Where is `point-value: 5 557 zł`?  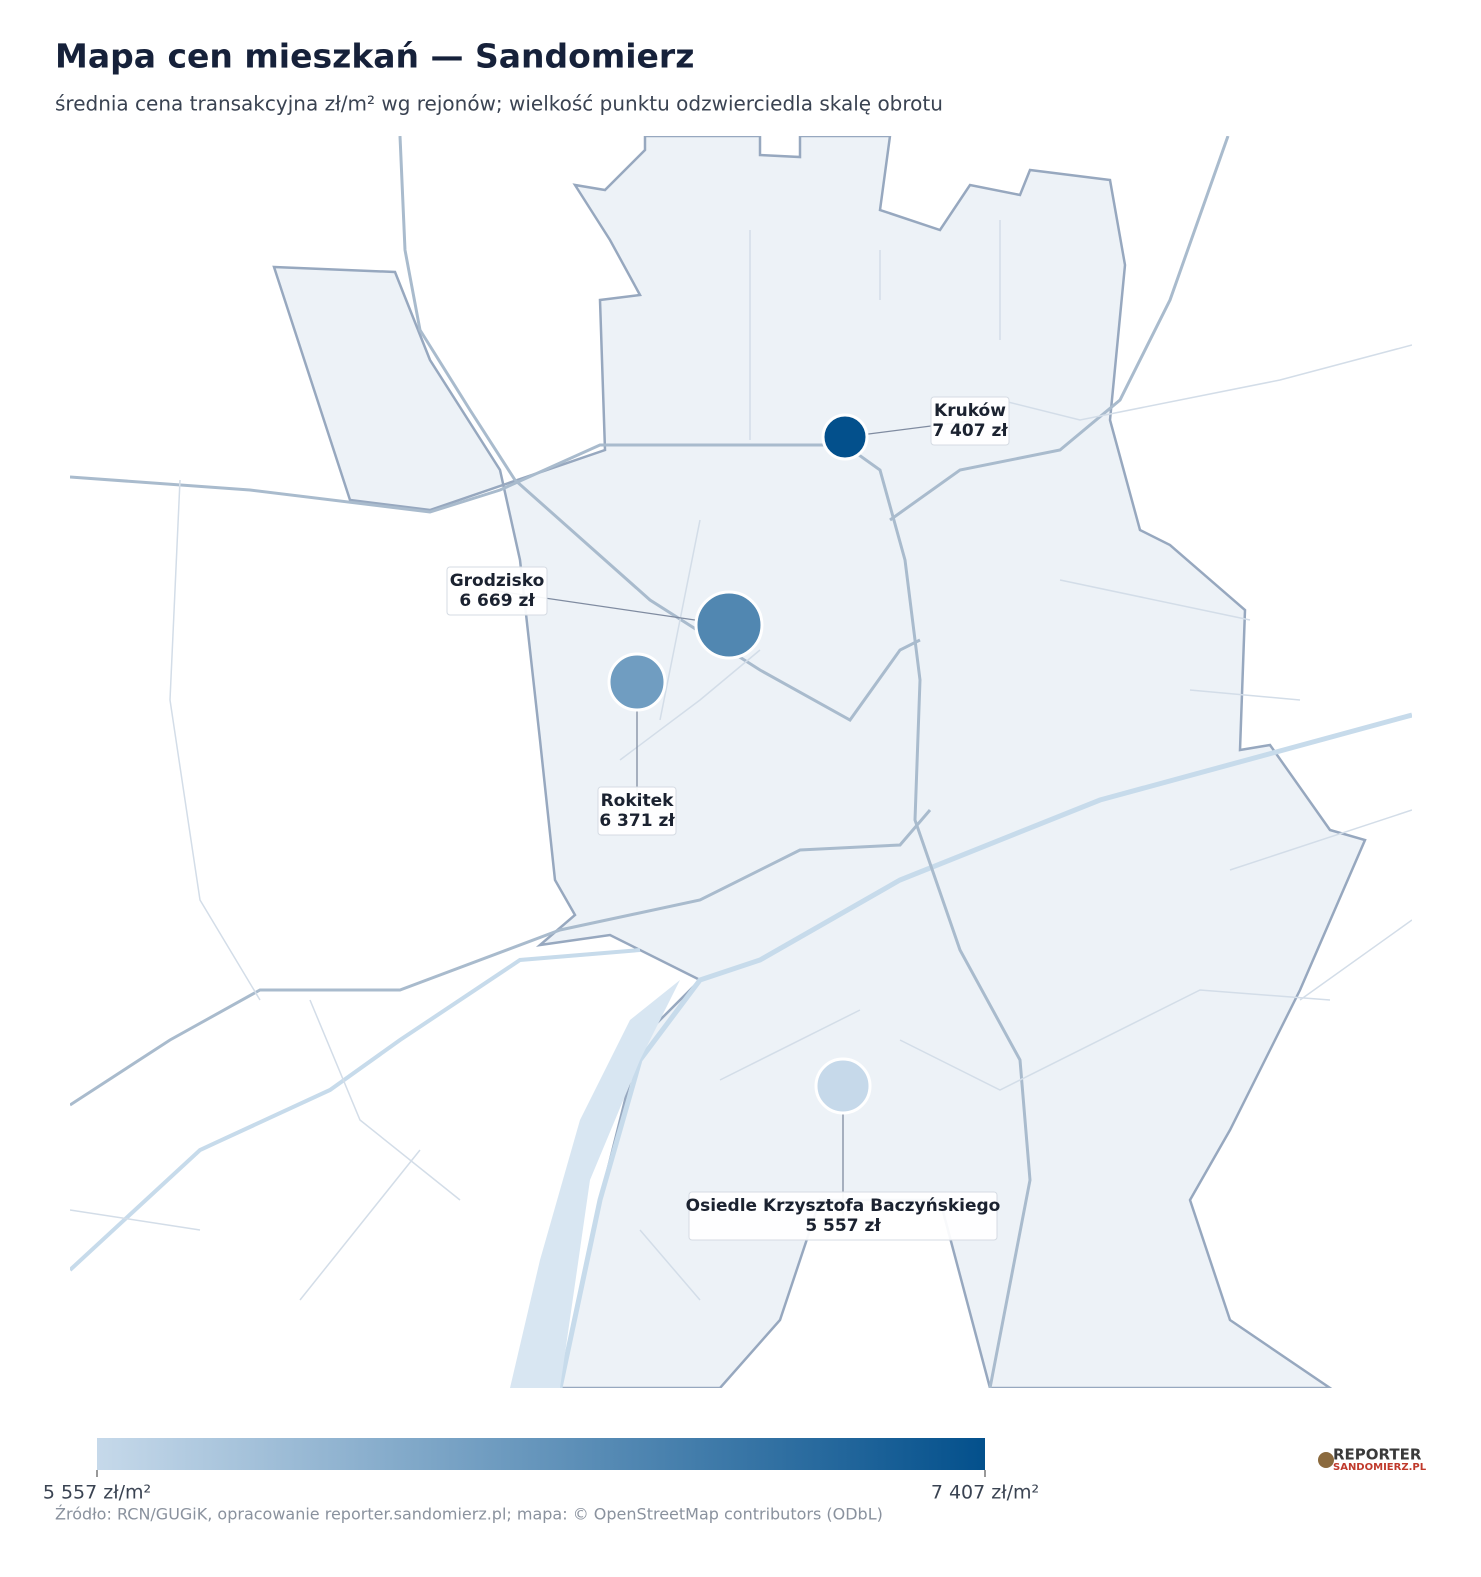 point-value: 5 557 zł is located at coordinates (843, 1226).